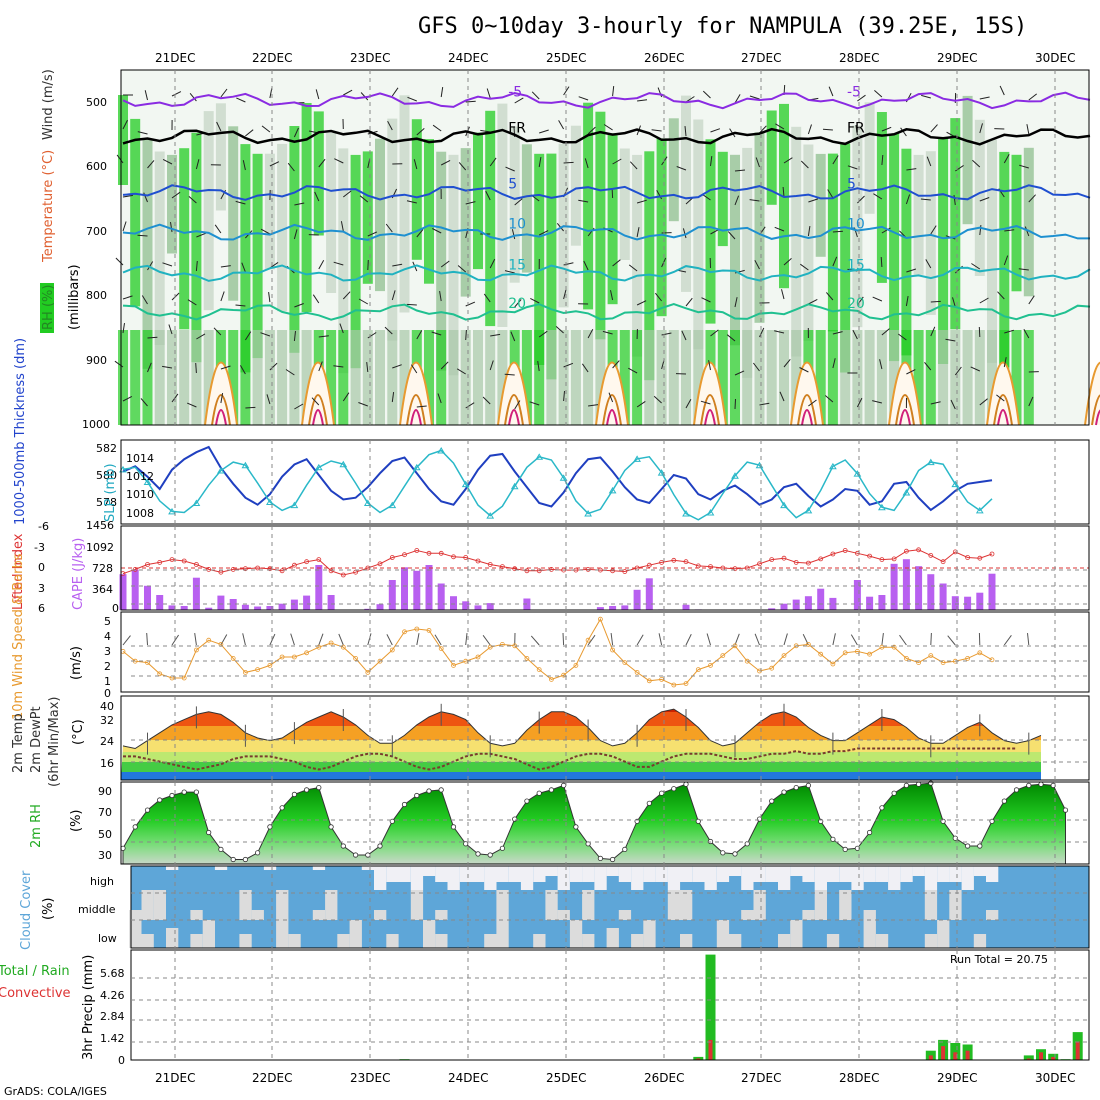 The height and width of the screenshot is (1100, 1100). What do you see at coordinates (564, 907) in the screenshot?
I see `cloud-gaps` at bounding box center [564, 907].